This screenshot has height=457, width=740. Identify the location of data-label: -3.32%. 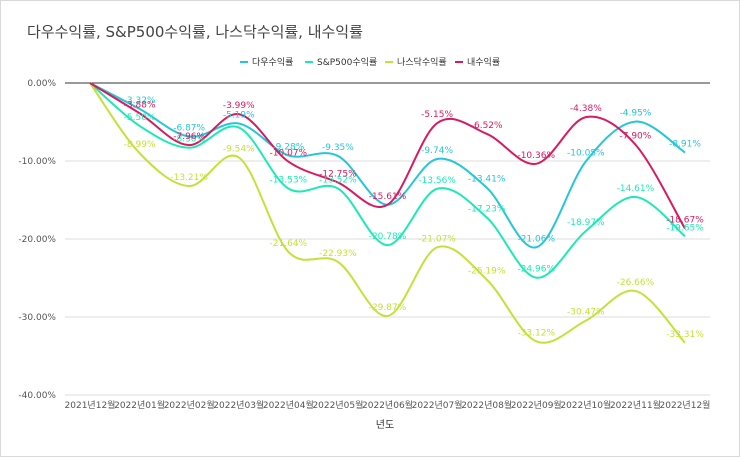
(140, 101).